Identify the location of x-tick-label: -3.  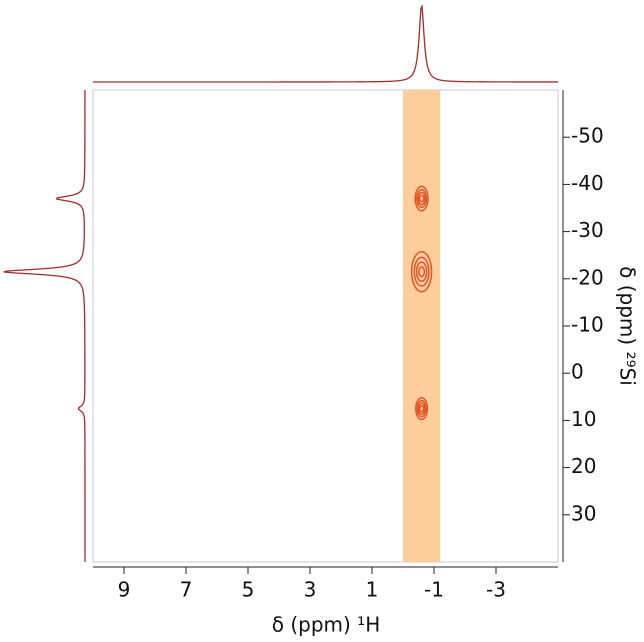
(496, 590).